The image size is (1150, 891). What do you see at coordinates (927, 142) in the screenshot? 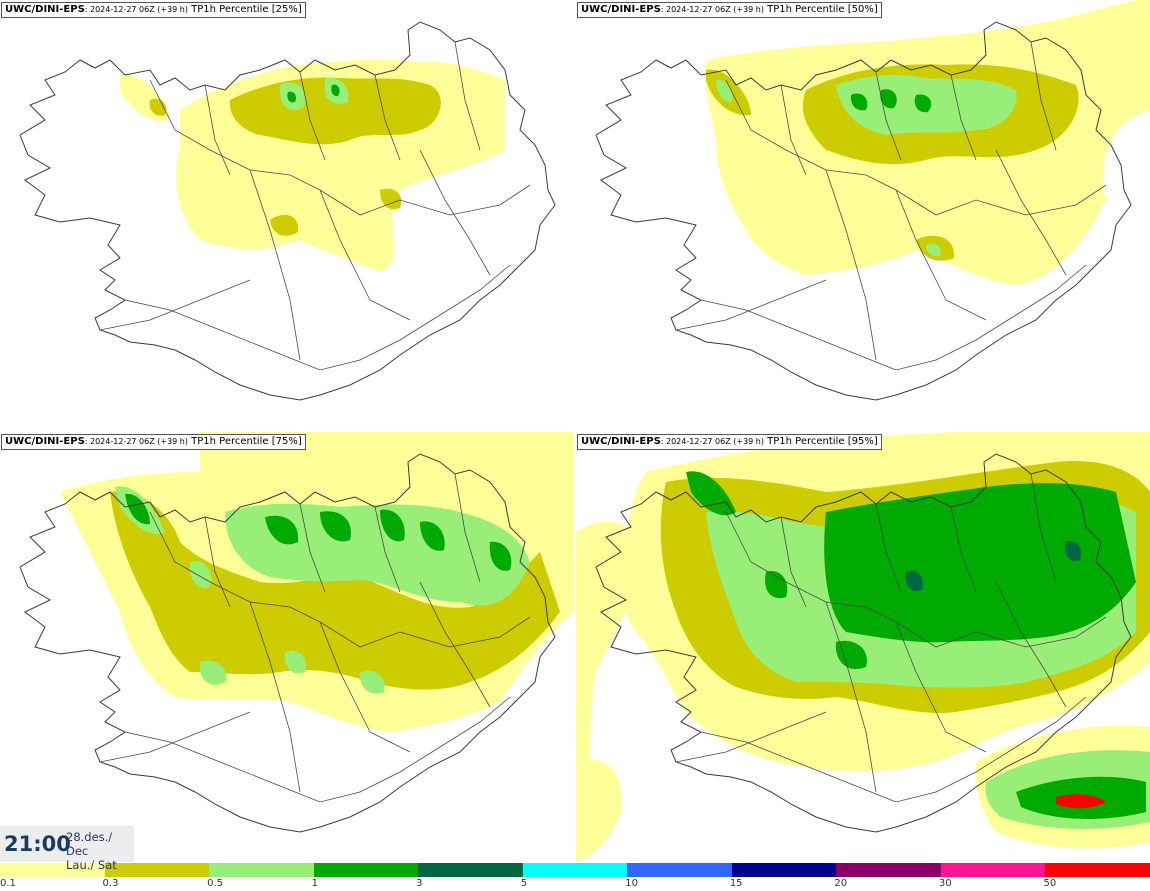
I see `precip-overlay-p50` at bounding box center [927, 142].